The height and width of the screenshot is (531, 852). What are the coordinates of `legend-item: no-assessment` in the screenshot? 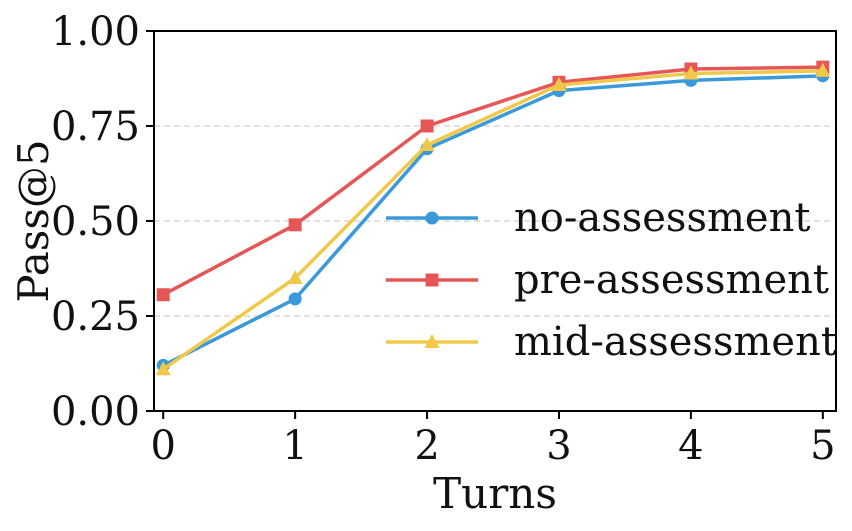 It's located at (598, 218).